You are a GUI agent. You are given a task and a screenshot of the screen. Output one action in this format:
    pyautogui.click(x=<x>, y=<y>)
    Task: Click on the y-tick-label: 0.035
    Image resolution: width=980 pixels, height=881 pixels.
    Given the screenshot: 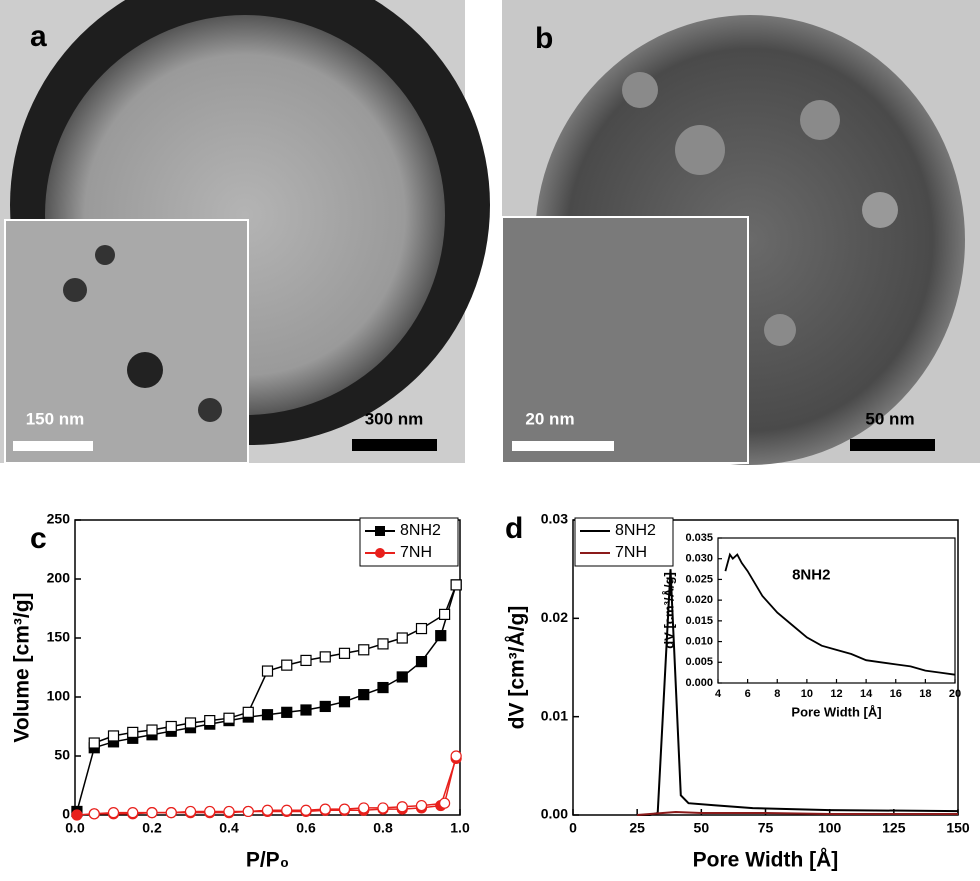 What is the action you would take?
    pyautogui.click(x=699, y=538)
    